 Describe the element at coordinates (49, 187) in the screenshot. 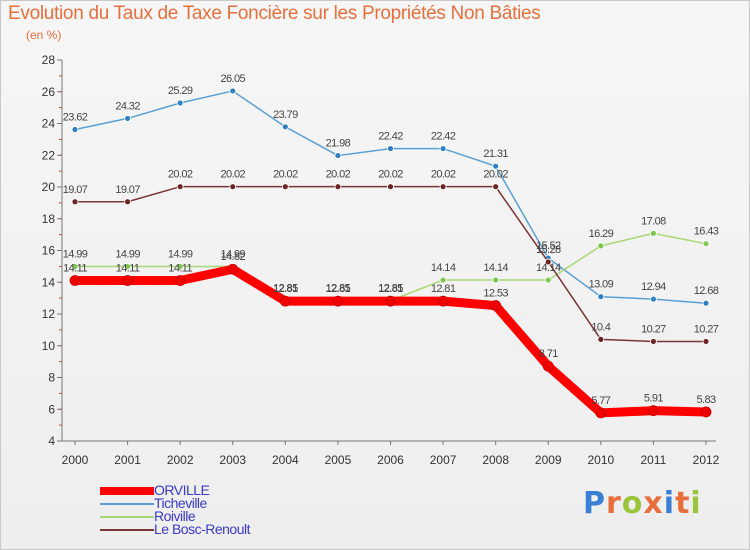

I see `y-tick-label: 20` at that location.